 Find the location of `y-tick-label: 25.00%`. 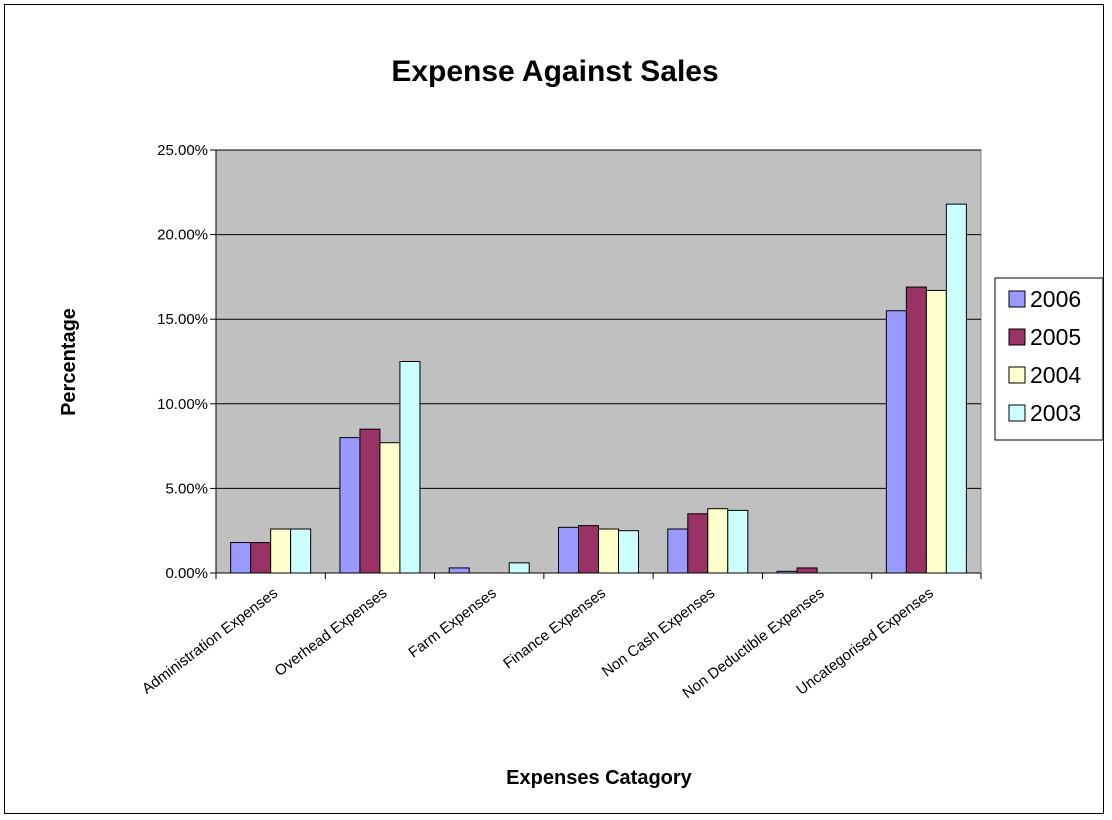

y-tick-label: 25.00% is located at coordinates (182, 150).